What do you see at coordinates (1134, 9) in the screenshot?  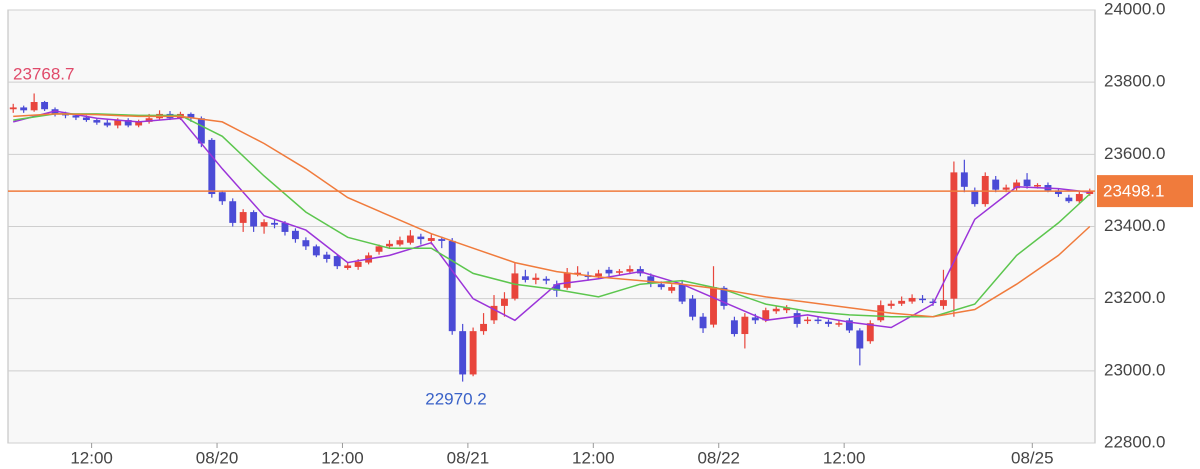 I see `y-tick-label: 24000.0` at bounding box center [1134, 9].